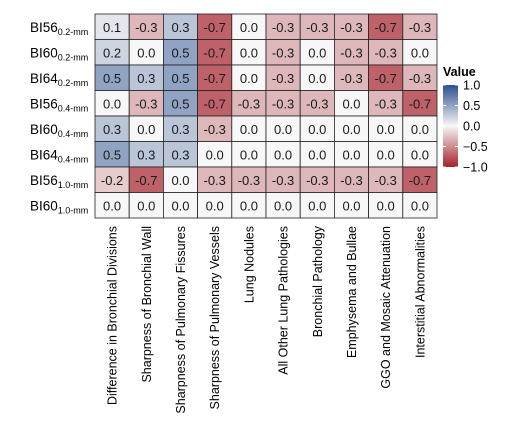 This screenshot has width=517, height=447. I want to click on column-label: All Other Lung Pathologies, so click(284, 300).